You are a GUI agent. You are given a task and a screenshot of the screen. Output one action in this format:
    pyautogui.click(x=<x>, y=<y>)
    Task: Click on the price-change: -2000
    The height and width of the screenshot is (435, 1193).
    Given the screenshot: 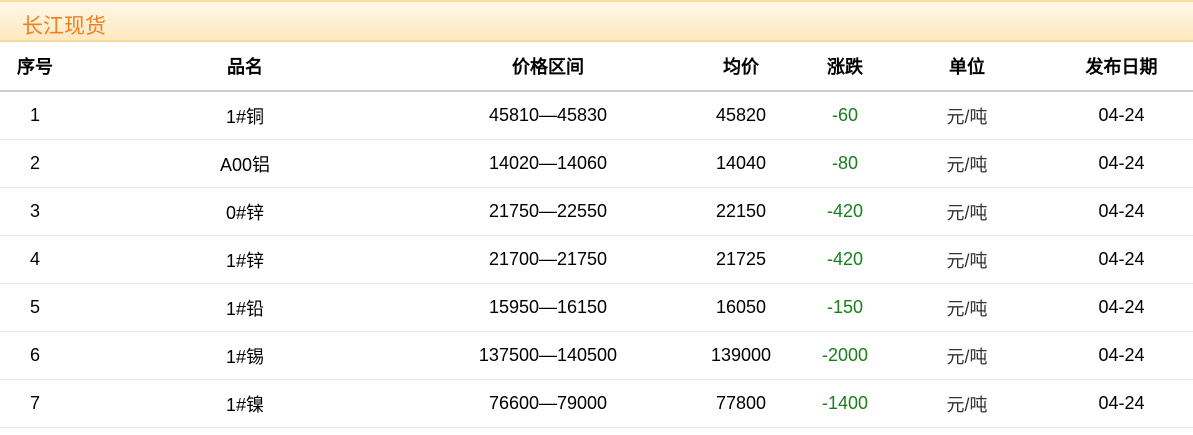 What is the action you would take?
    pyautogui.click(x=845, y=355)
    